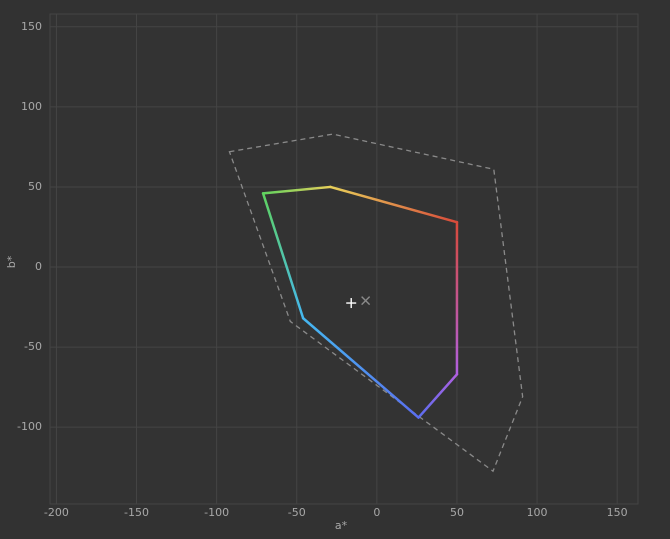  What do you see at coordinates (33, 346) in the screenshot?
I see `y-tick-label: -50` at bounding box center [33, 346].